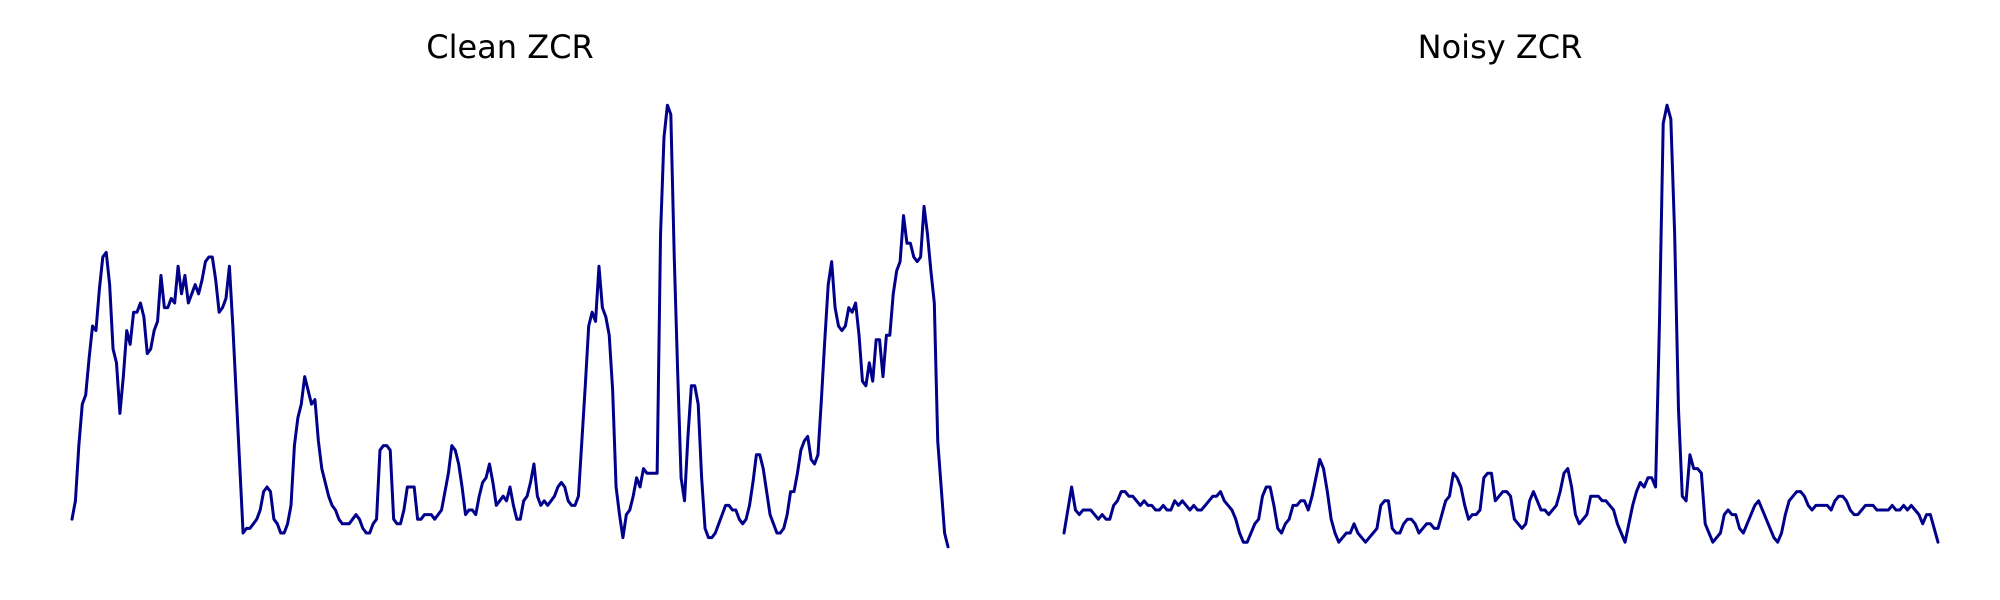  What do you see at coordinates (1500, 47) in the screenshot?
I see `noisy-zcr-title: Noisy ZCR` at bounding box center [1500, 47].